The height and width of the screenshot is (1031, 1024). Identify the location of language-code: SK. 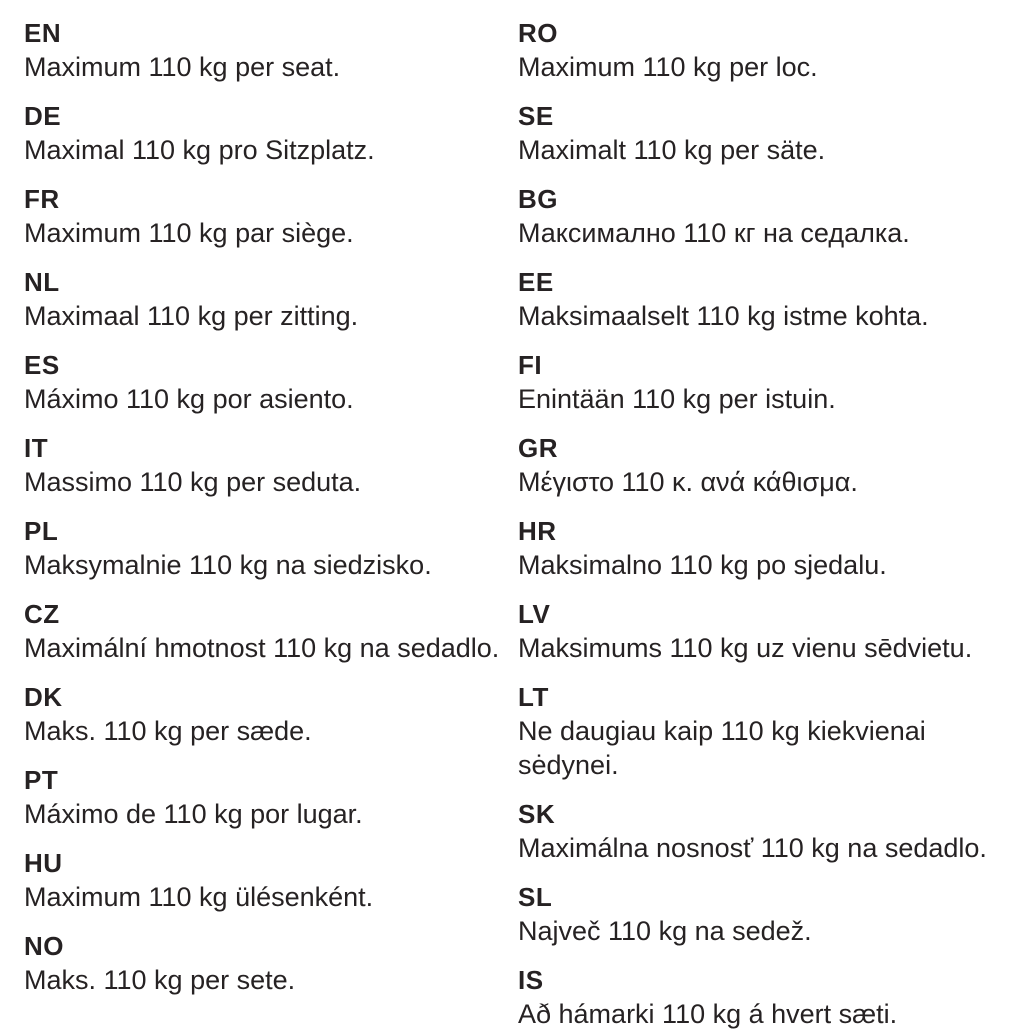
(537, 814).